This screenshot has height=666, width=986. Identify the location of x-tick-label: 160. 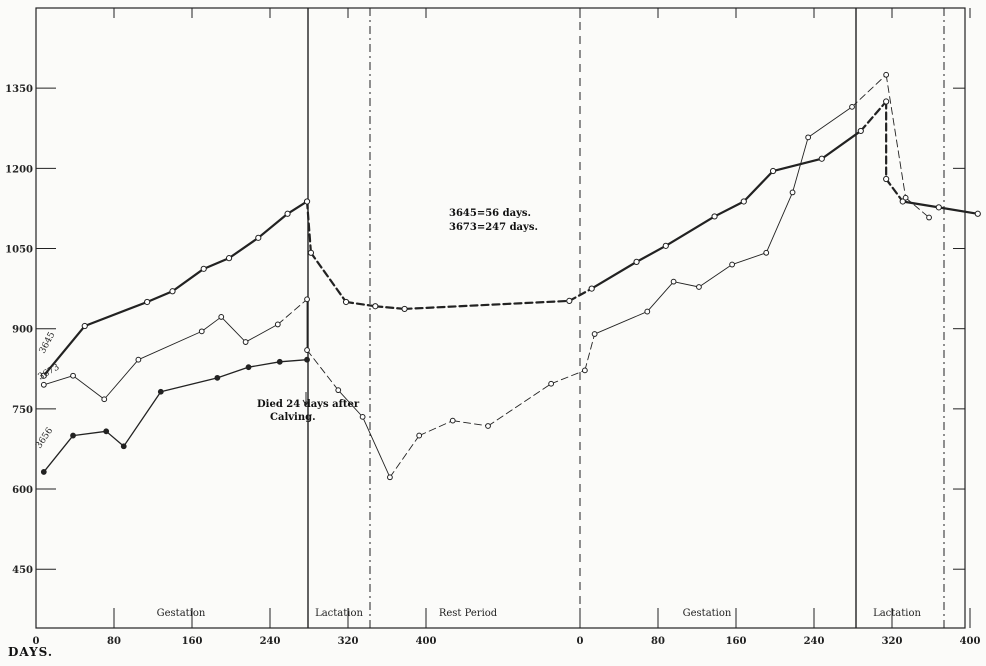
(192, 641).